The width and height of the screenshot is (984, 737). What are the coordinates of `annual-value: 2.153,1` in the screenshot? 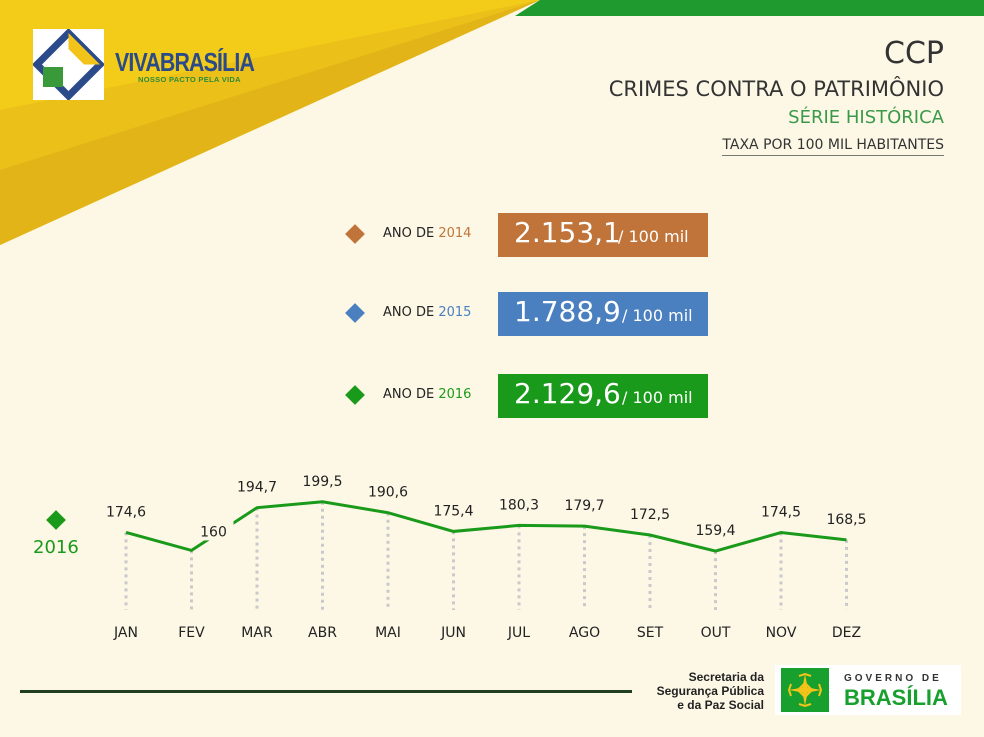 It's located at (567, 232).